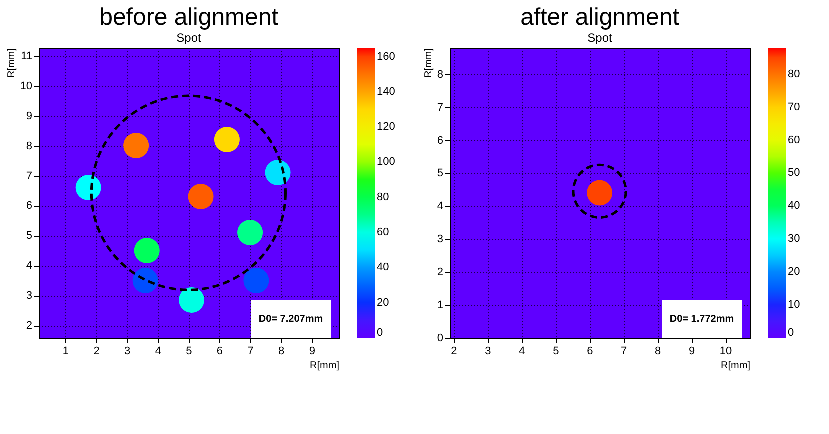 This screenshot has height=434, width=829. I want to click on color-bar-label: 120, so click(386, 127).